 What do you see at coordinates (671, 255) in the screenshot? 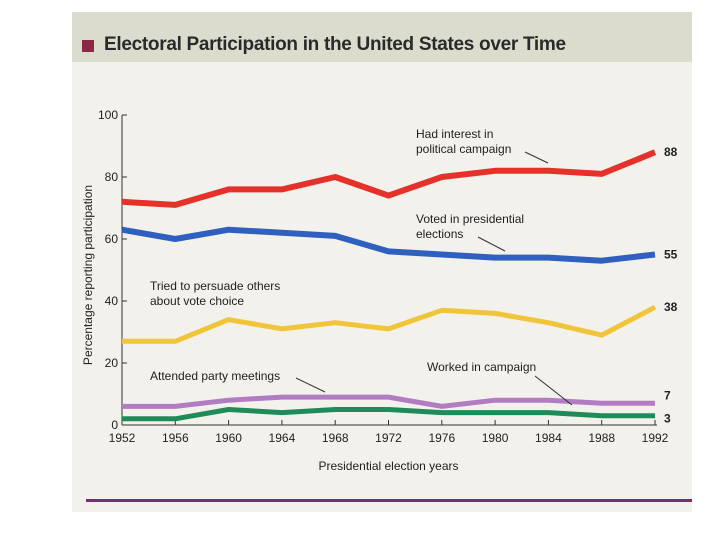
I see `end-value-label: 55` at bounding box center [671, 255].